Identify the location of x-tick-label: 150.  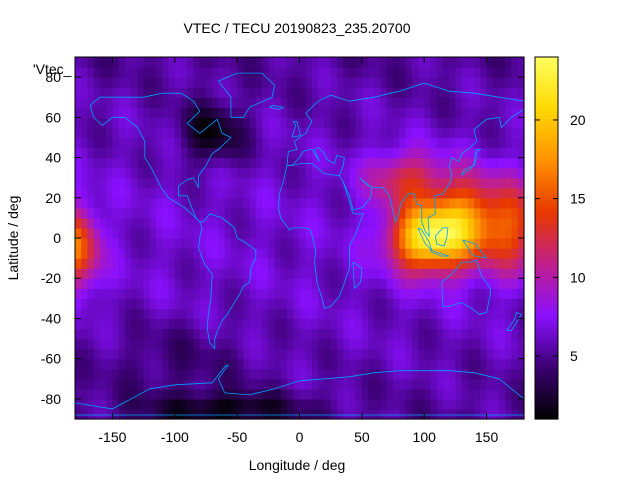
(487, 437).